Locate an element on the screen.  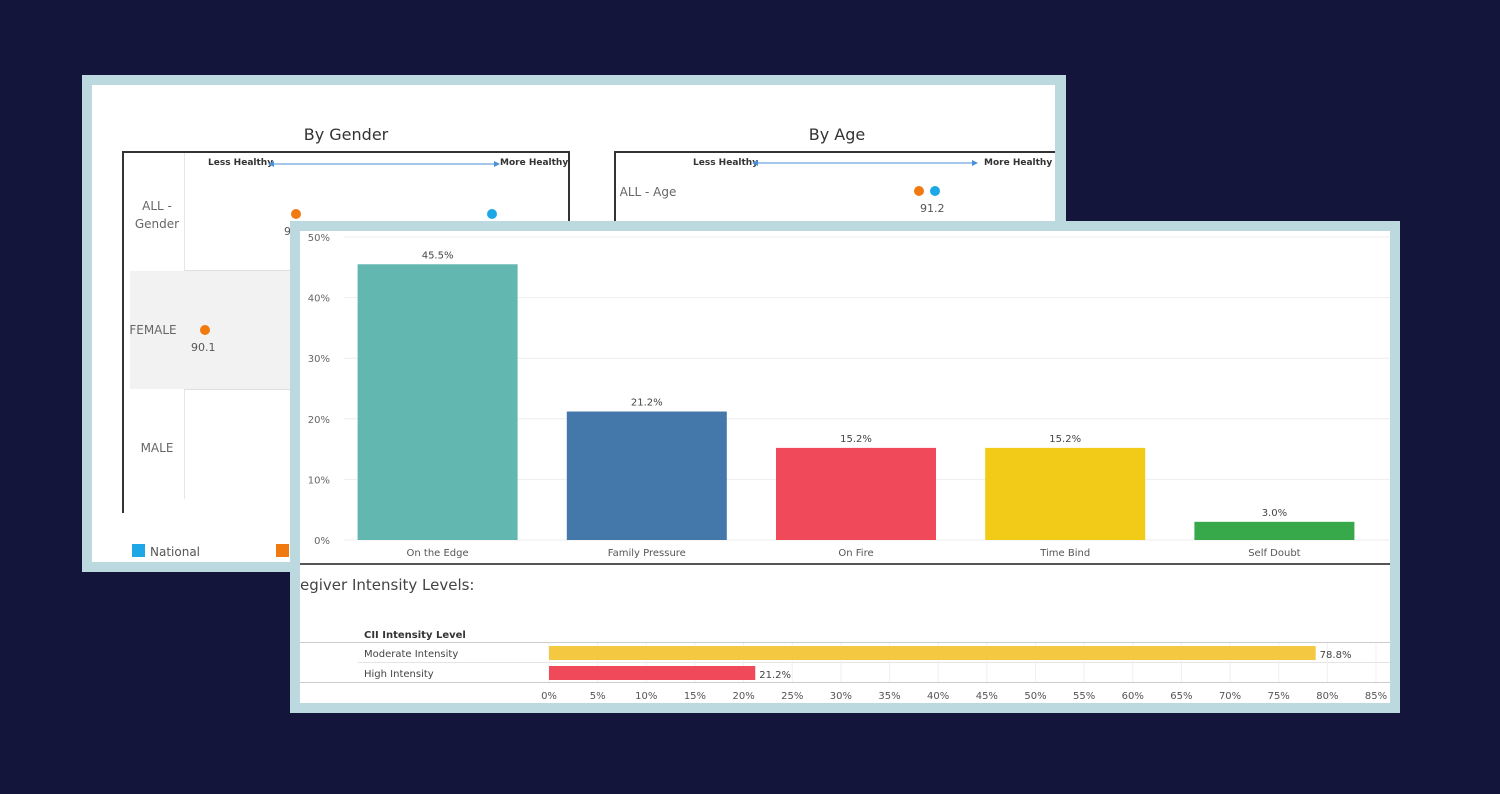
x-tick-label: 20% is located at coordinates (743, 696).